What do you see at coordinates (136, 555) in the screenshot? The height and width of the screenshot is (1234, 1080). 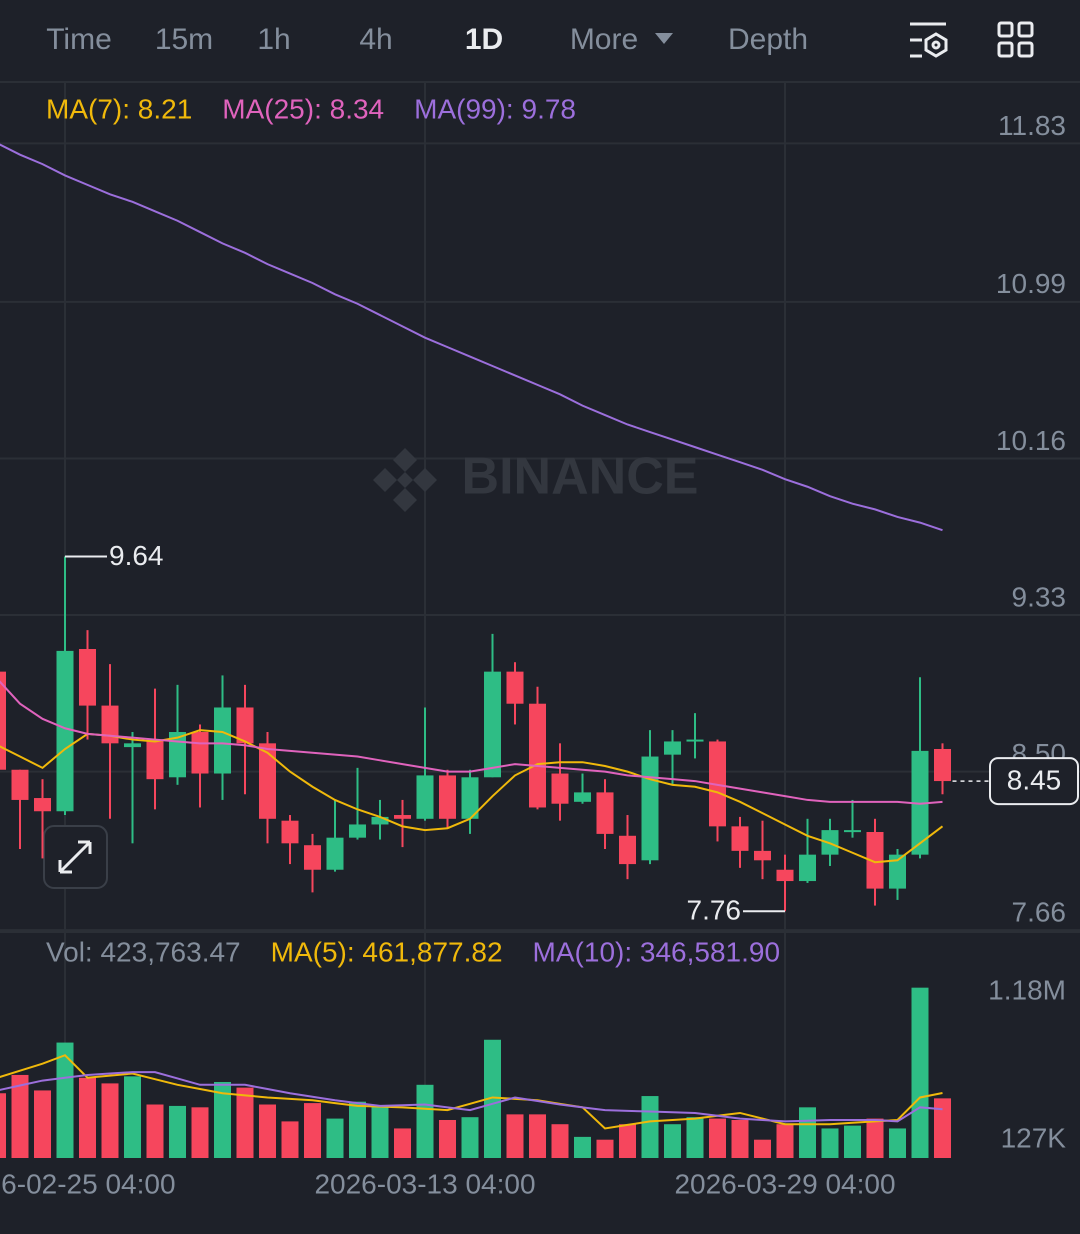 I see `extreme-label: 9.64` at bounding box center [136, 555].